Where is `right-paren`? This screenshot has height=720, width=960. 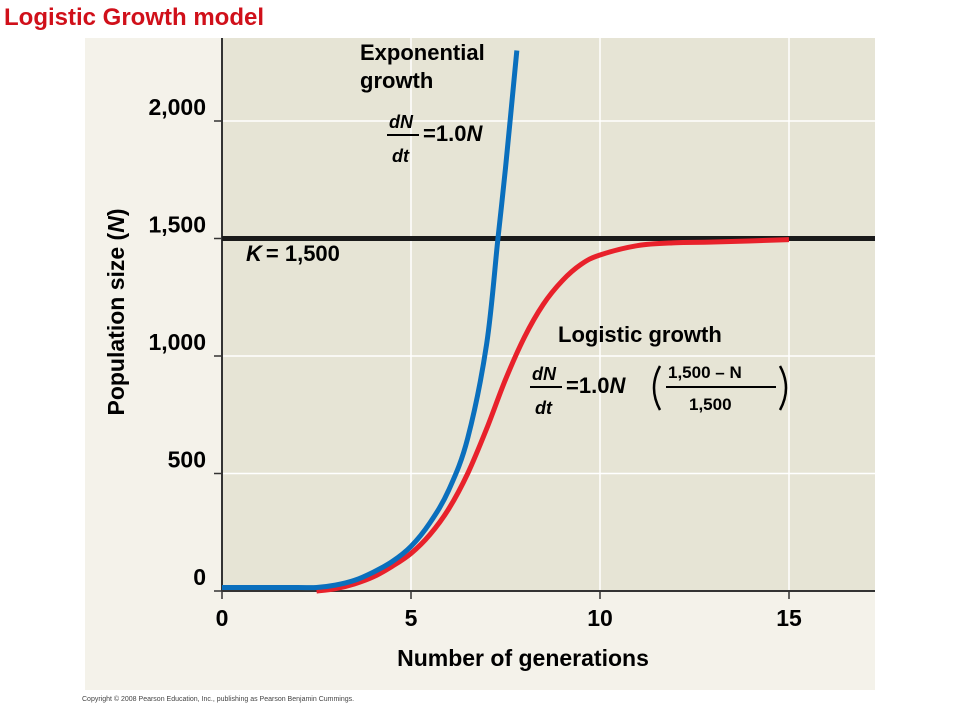 right-paren is located at coordinates (783, 388).